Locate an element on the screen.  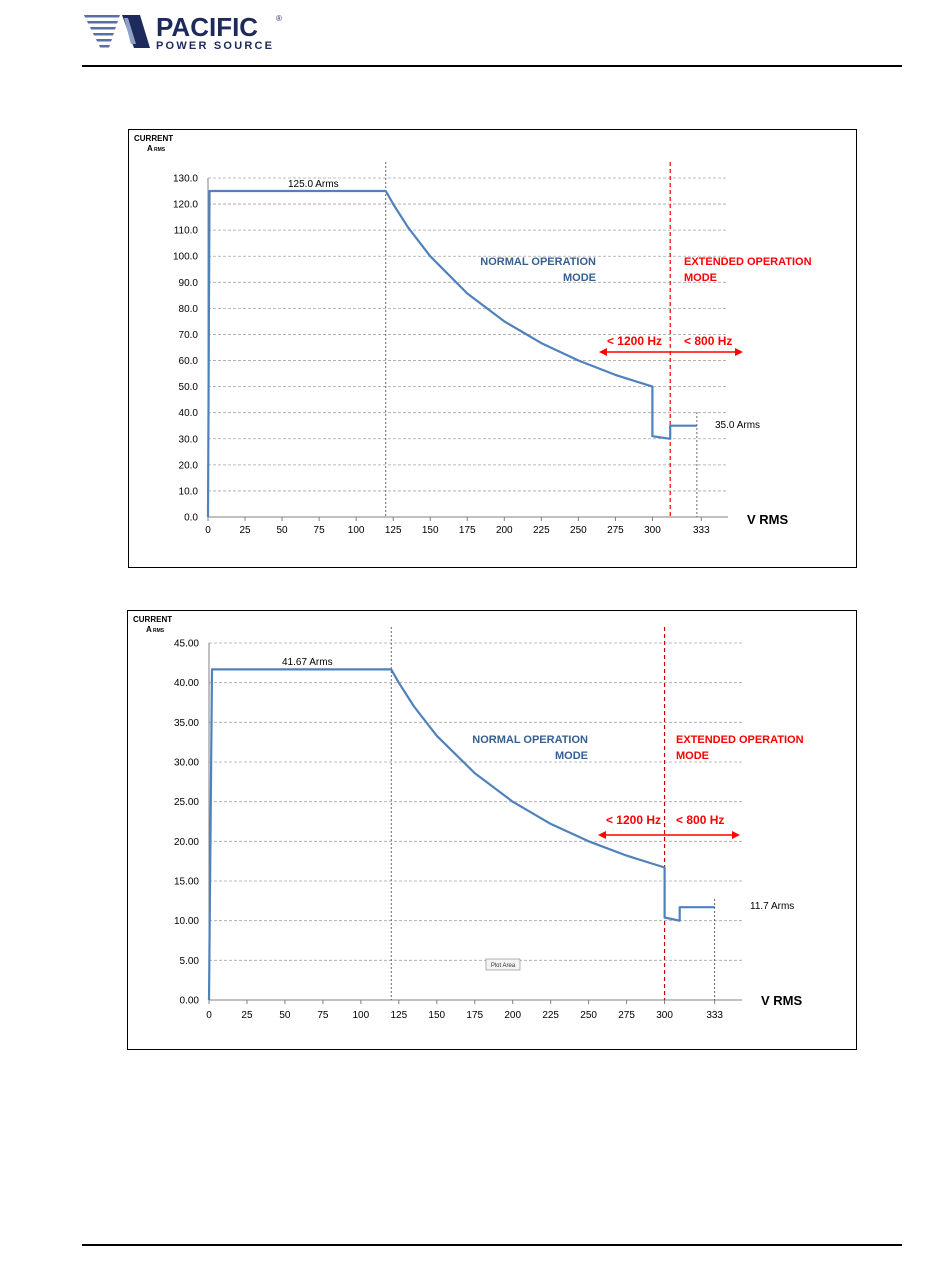
y-tick-label: 10.00 is located at coordinates (186, 921).